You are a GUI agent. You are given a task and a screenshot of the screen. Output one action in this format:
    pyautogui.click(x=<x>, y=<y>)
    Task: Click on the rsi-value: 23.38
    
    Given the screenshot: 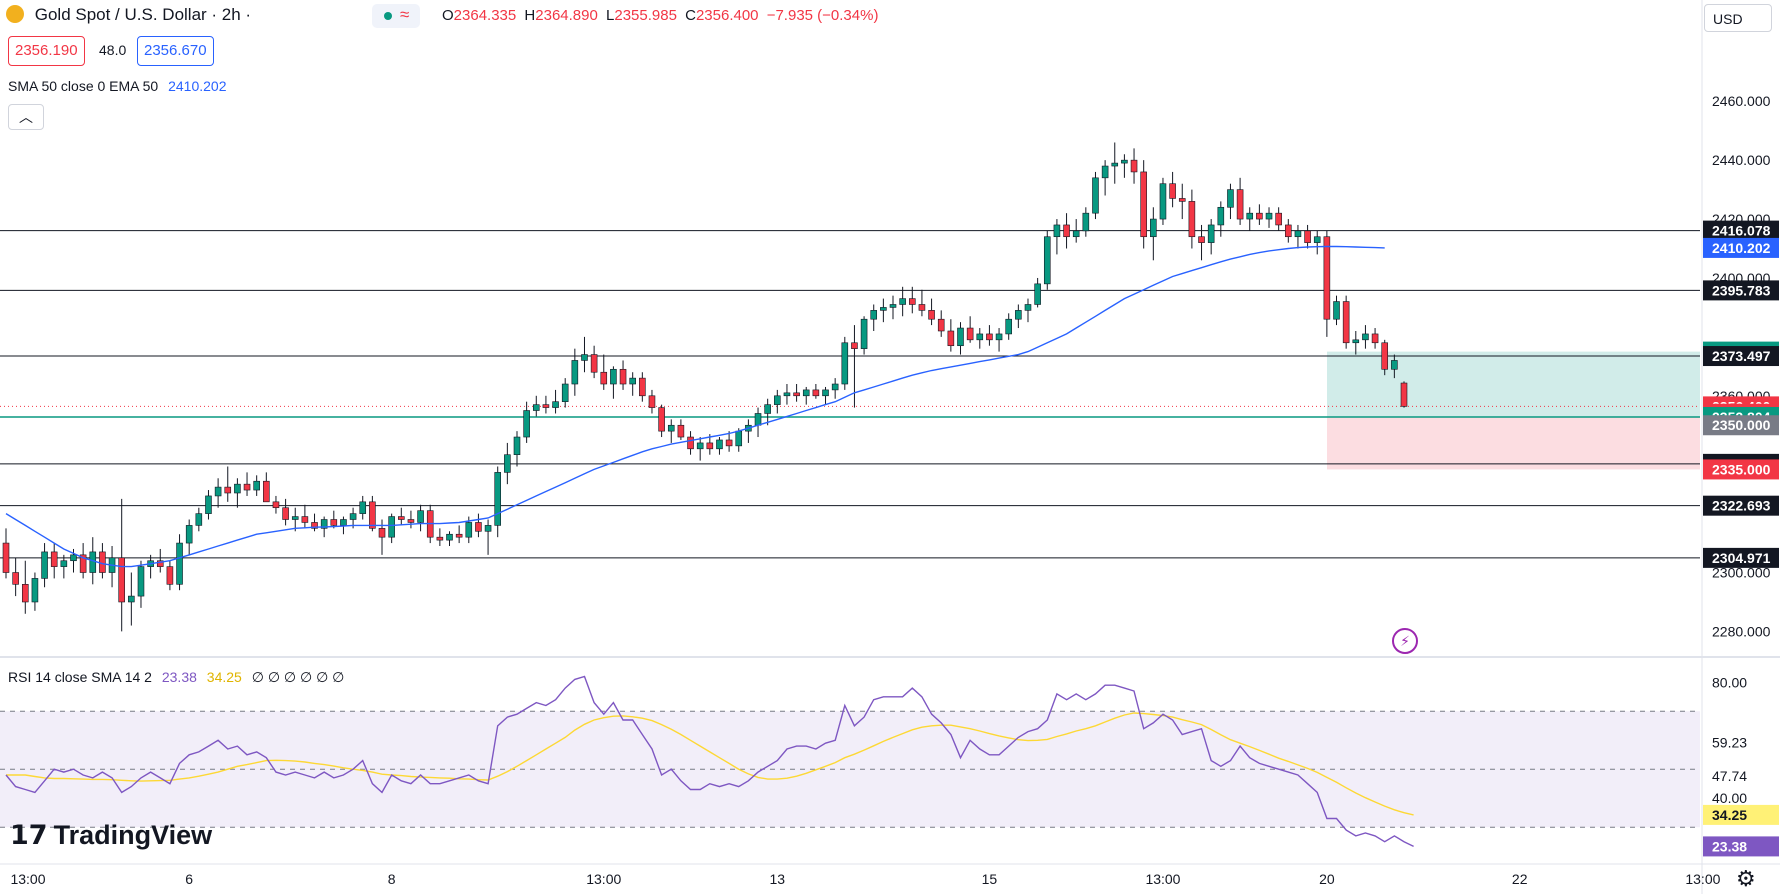 What is the action you would take?
    pyautogui.click(x=179, y=677)
    